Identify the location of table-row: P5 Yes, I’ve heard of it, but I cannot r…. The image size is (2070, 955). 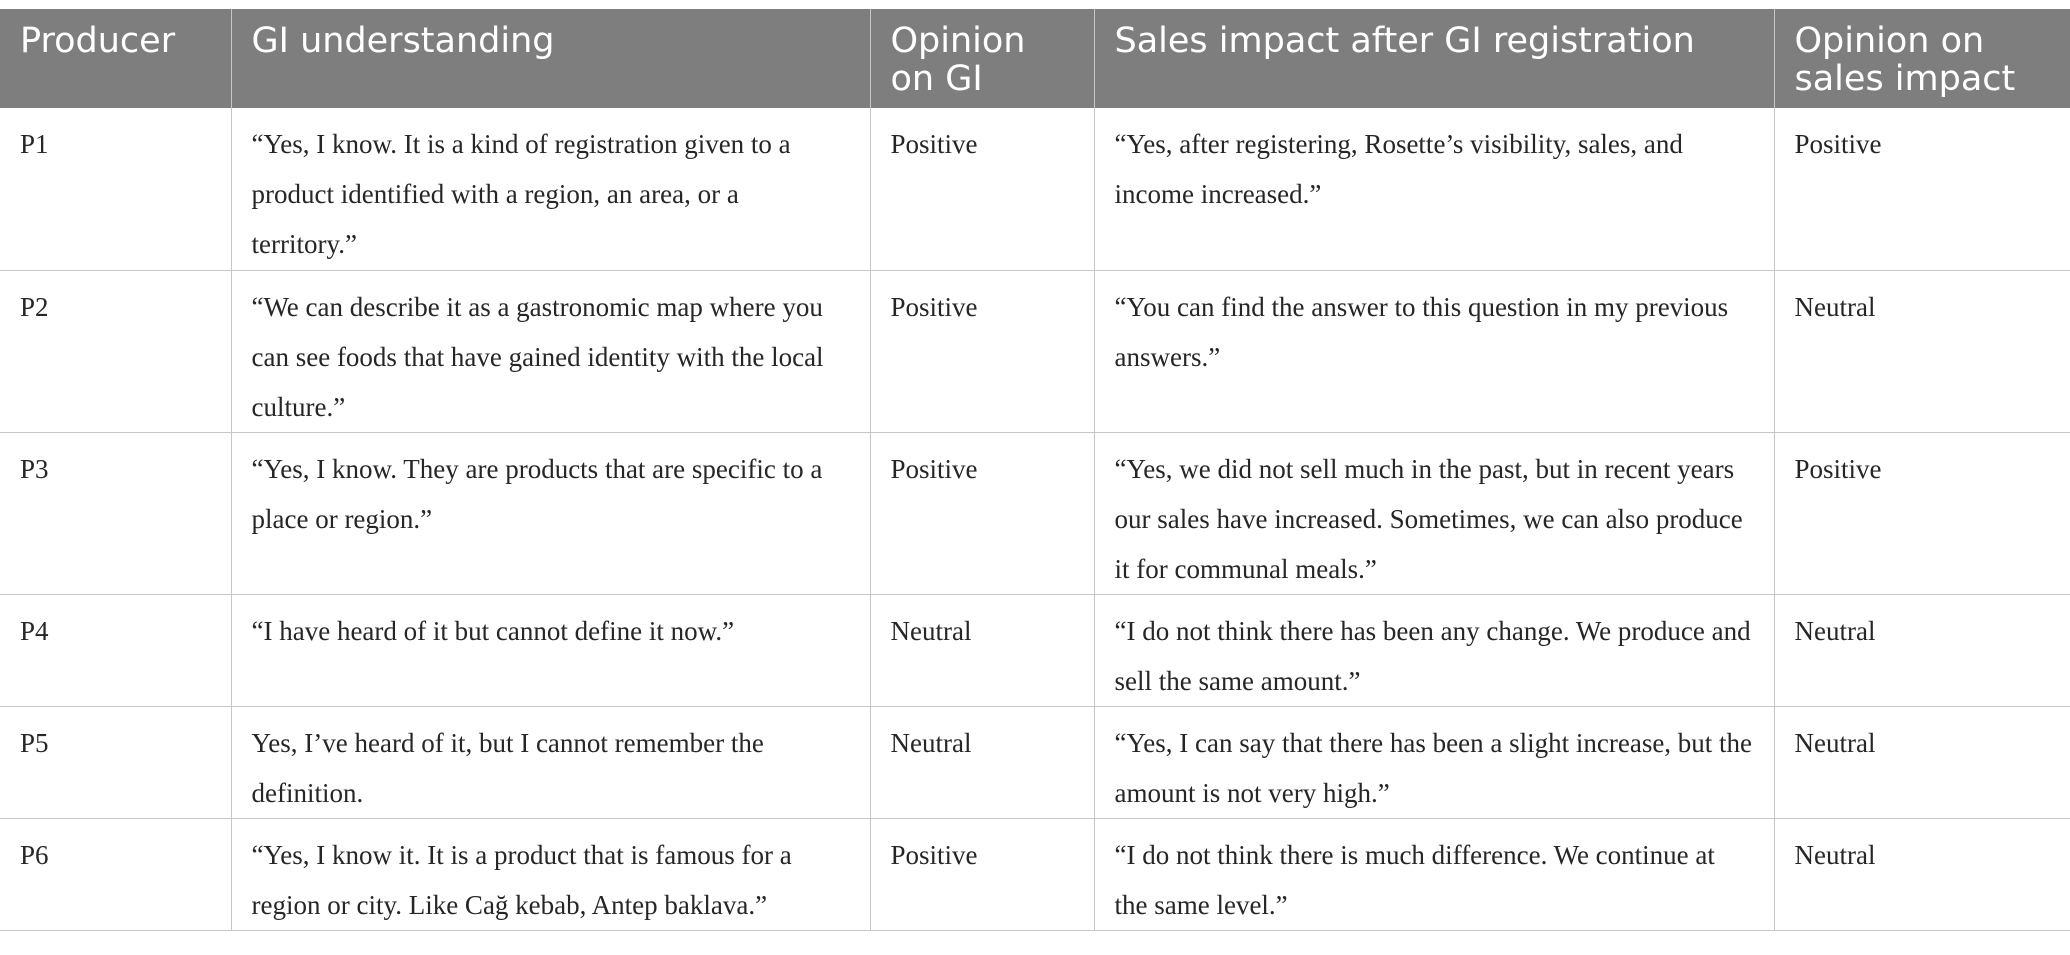
(1035, 762).